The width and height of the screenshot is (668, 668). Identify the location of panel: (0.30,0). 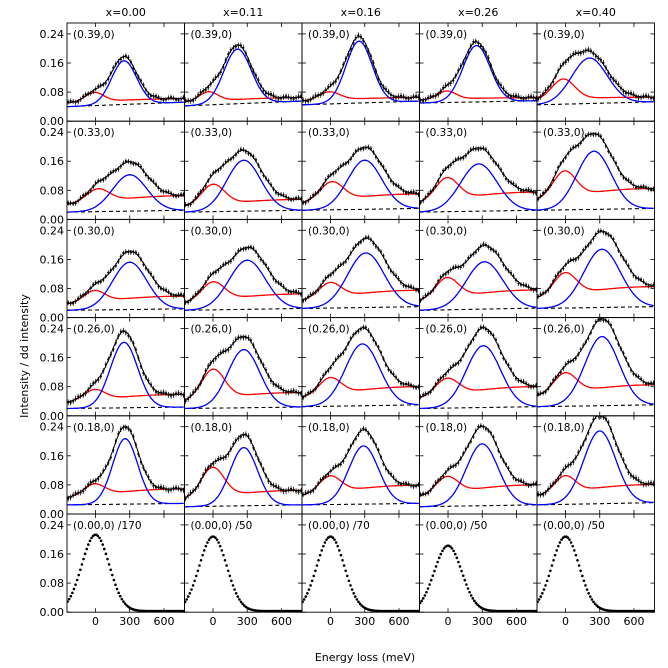
(243, 268).